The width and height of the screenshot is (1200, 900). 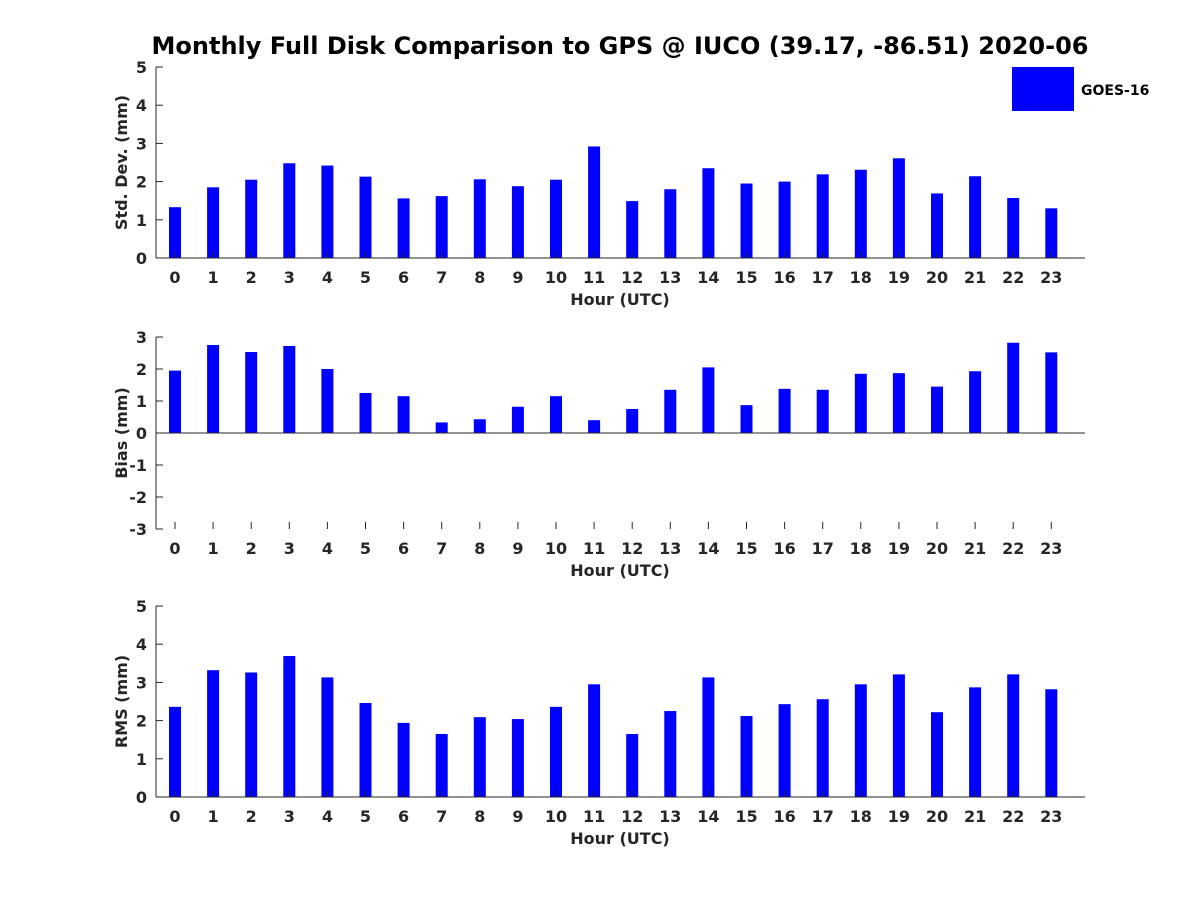 I want to click on y-tick-label: -1, so click(x=138, y=465).